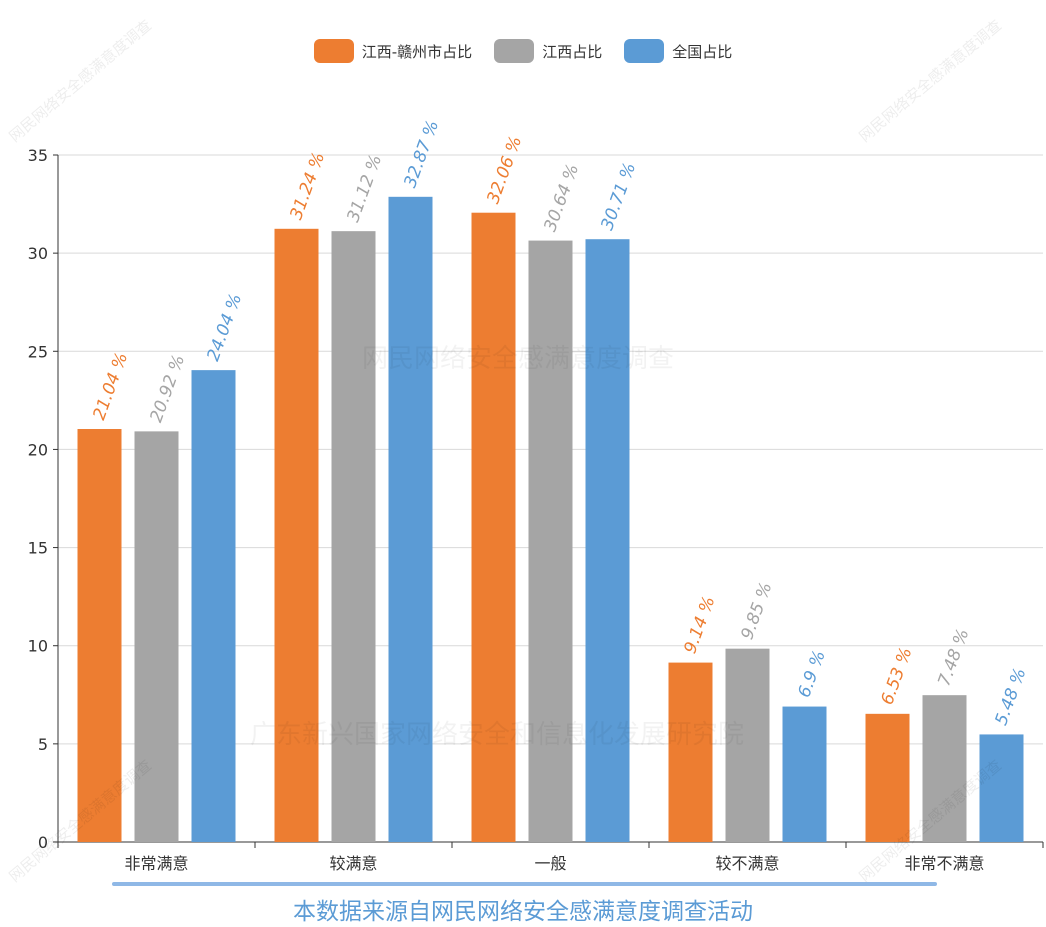 The height and width of the screenshot is (927, 1046). I want to click on data-label: 31.24 %, so click(307, 186).